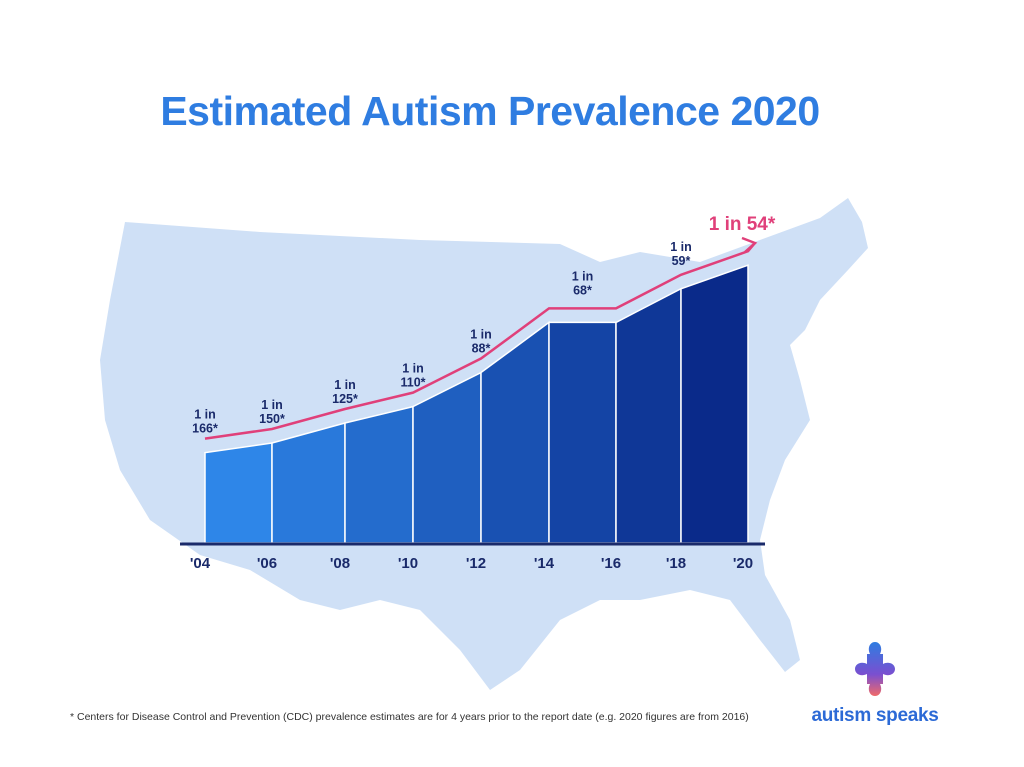 The width and height of the screenshot is (1024, 767). What do you see at coordinates (490, 111) in the screenshot?
I see `chart-title: Estimated Autism Prevalence 2020` at bounding box center [490, 111].